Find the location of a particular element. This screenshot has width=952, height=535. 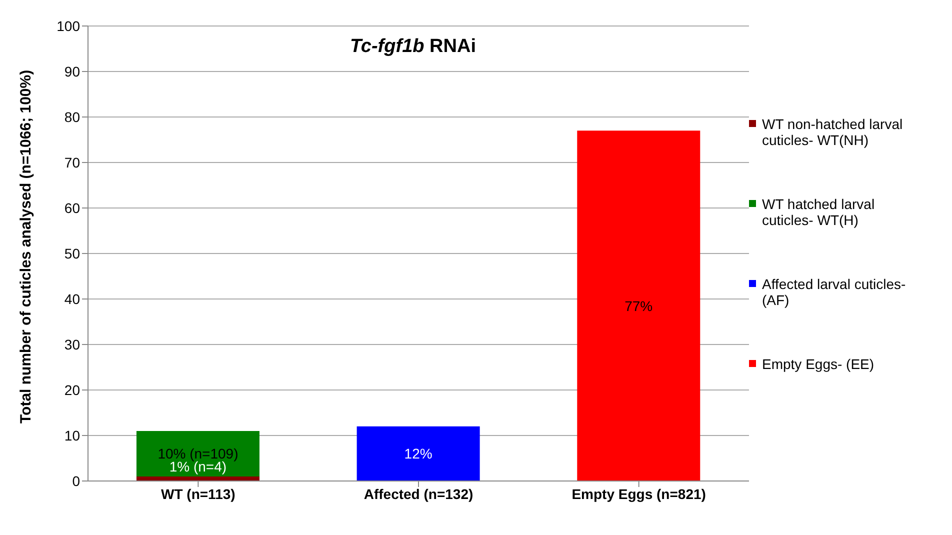

y-axis-title: Total number of cuticles analysed (n=1066; 100%) is located at coordinates (25, 247).